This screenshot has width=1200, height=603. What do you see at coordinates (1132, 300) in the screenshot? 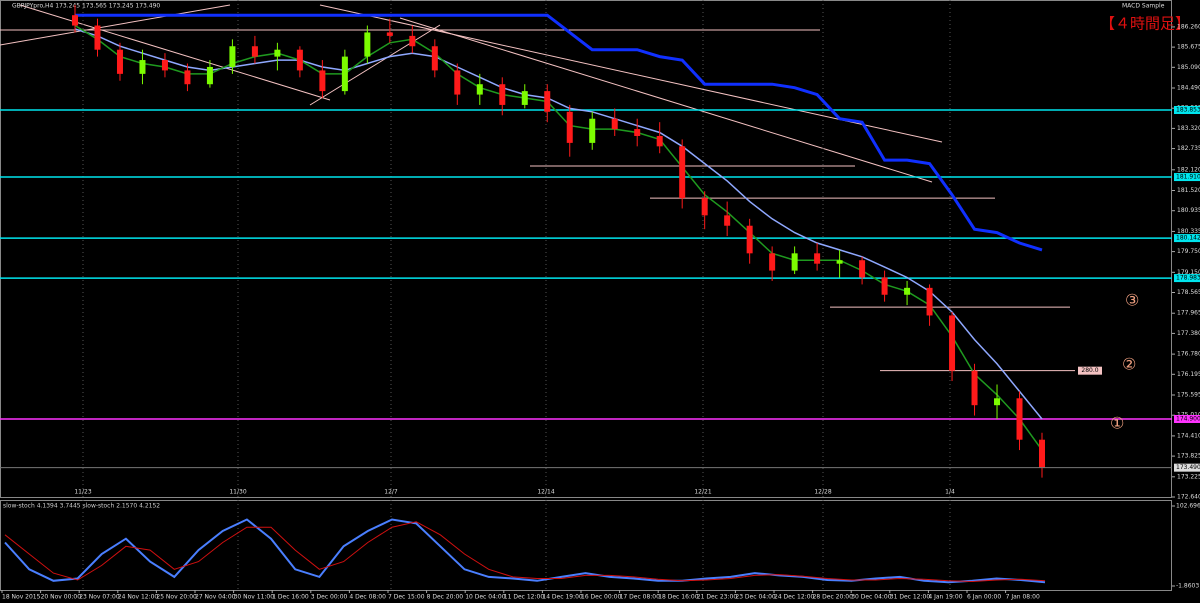
I see `wave-marker: ③` at bounding box center [1132, 300].